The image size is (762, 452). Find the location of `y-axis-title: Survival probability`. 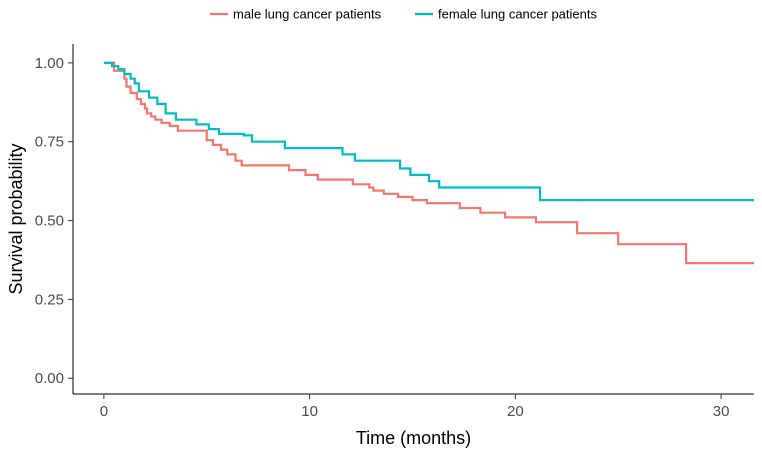

y-axis-title: Survival probability is located at coordinates (16, 218).